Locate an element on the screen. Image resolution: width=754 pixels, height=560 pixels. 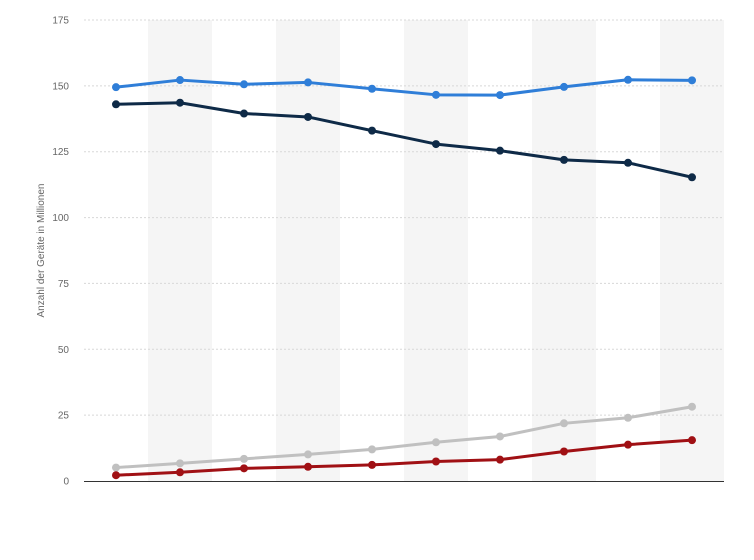
y-tick-label: 150 is located at coordinates (60, 86).